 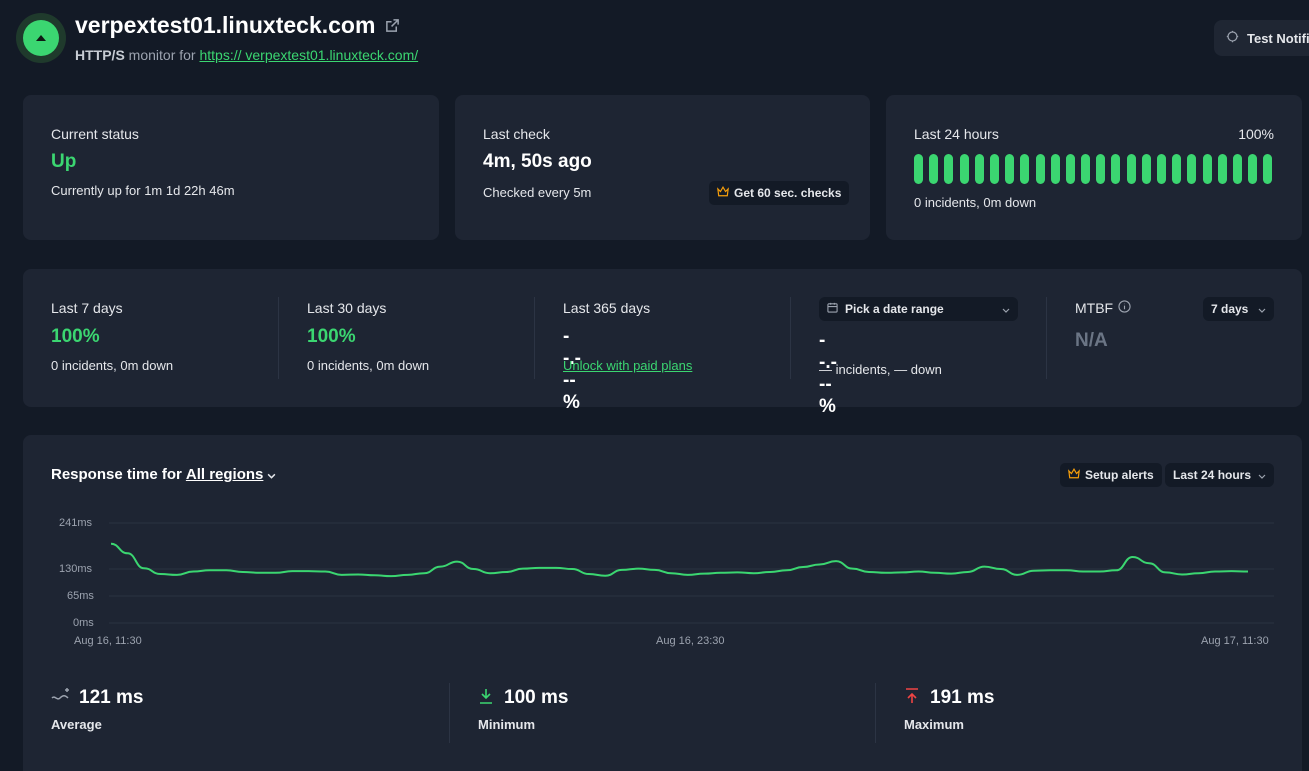 I want to click on mtbf-period-select: 7 days, so click(x=1238, y=309).